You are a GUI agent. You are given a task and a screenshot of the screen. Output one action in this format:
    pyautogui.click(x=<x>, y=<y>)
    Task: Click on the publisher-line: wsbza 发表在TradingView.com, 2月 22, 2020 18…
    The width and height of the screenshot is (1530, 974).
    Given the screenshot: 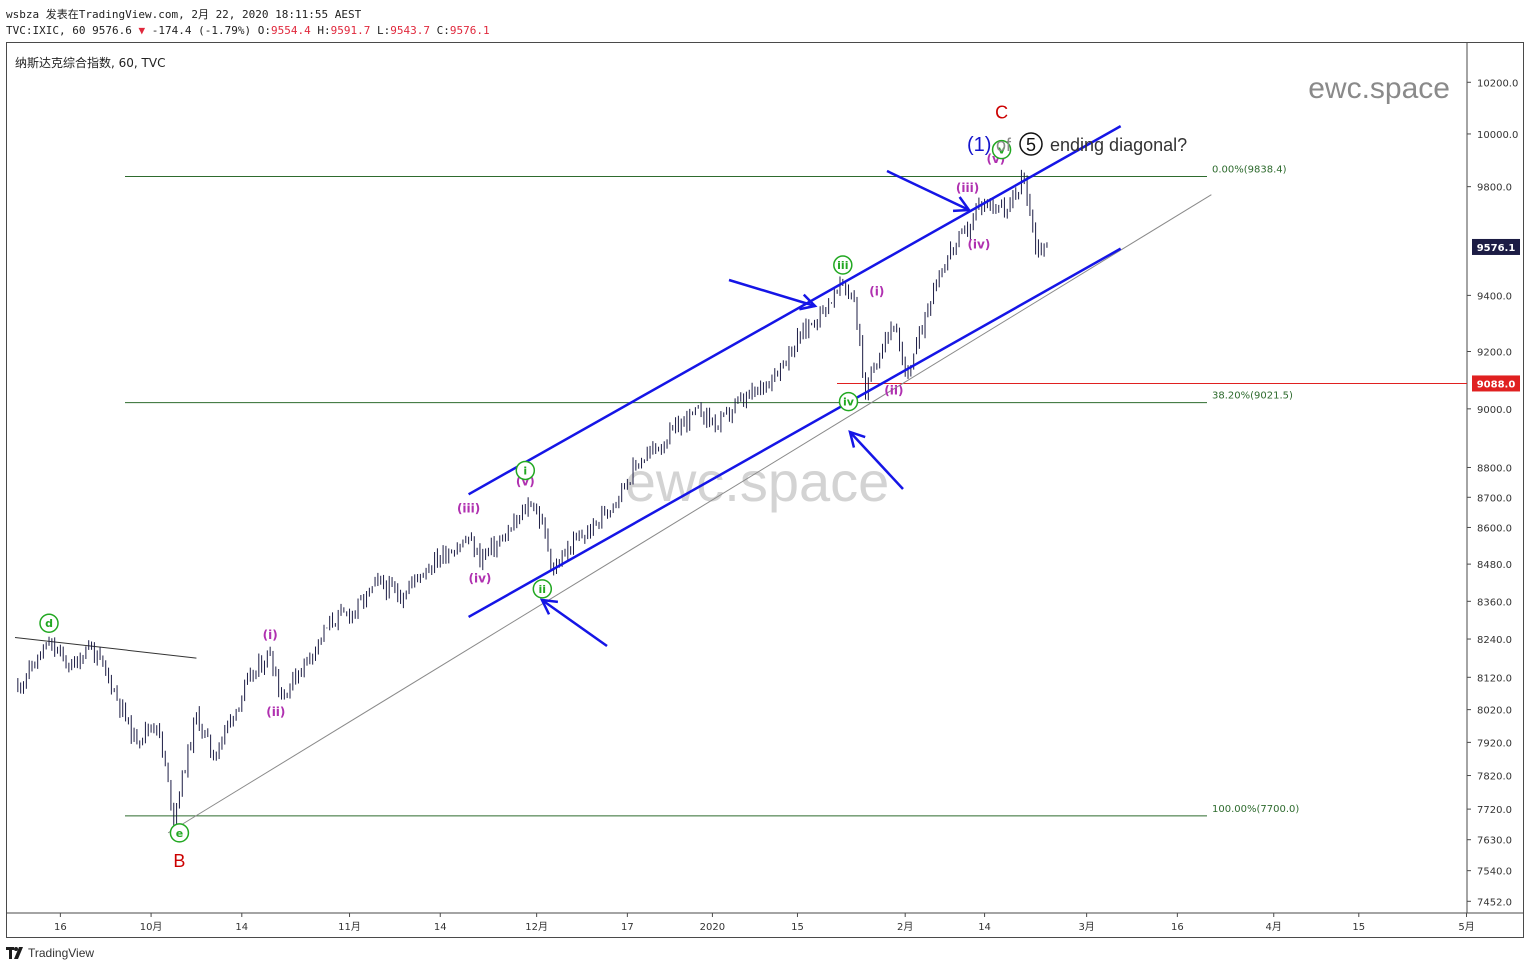 What is the action you would take?
    pyautogui.click(x=184, y=14)
    